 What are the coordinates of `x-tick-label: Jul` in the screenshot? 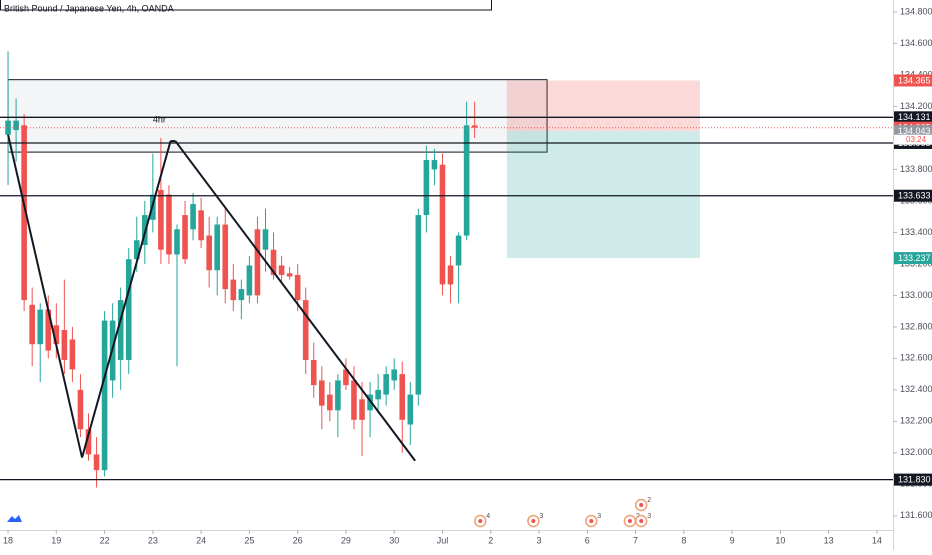 It's located at (443, 540).